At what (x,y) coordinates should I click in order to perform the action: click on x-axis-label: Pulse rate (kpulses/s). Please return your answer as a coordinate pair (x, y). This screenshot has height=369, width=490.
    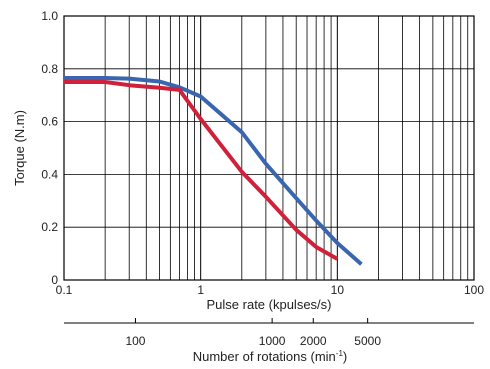
    Looking at the image, I should click on (269, 304).